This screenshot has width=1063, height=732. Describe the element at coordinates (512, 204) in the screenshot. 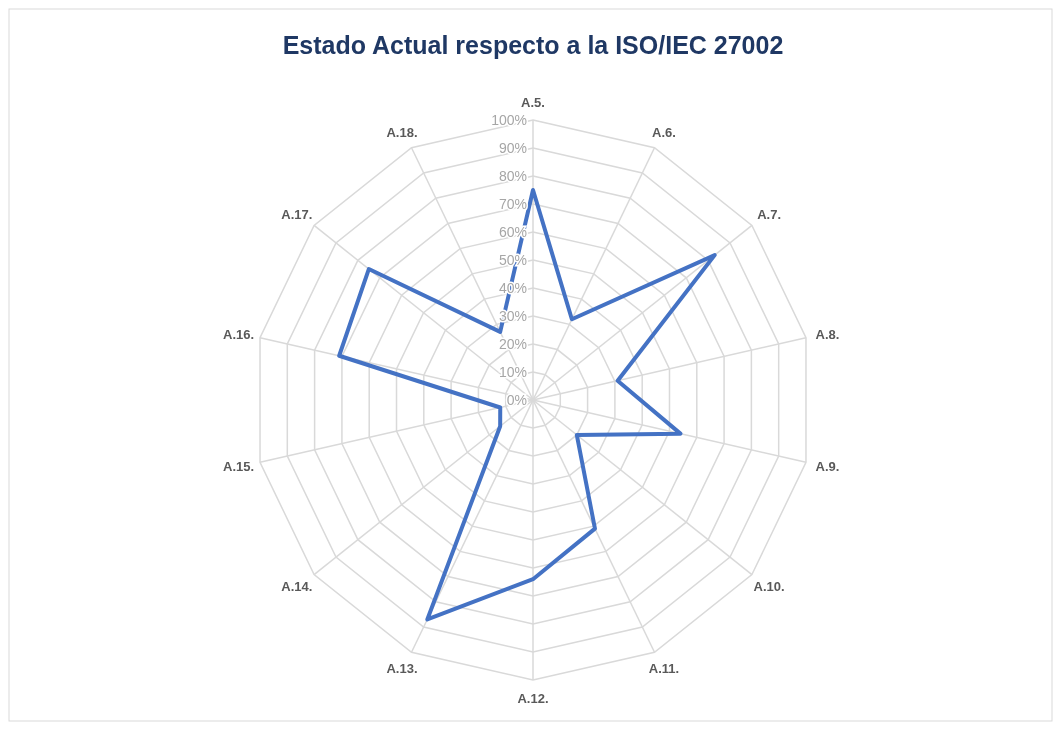

I see `y-tick-label: 70%` at that location.